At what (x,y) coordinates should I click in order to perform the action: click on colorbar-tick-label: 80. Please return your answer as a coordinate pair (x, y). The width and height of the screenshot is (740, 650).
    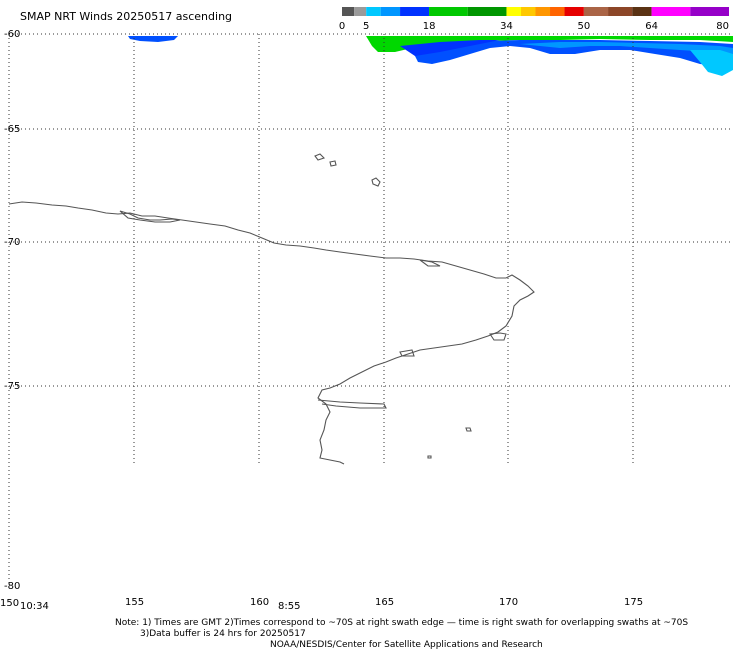
    Looking at the image, I should click on (722, 26).